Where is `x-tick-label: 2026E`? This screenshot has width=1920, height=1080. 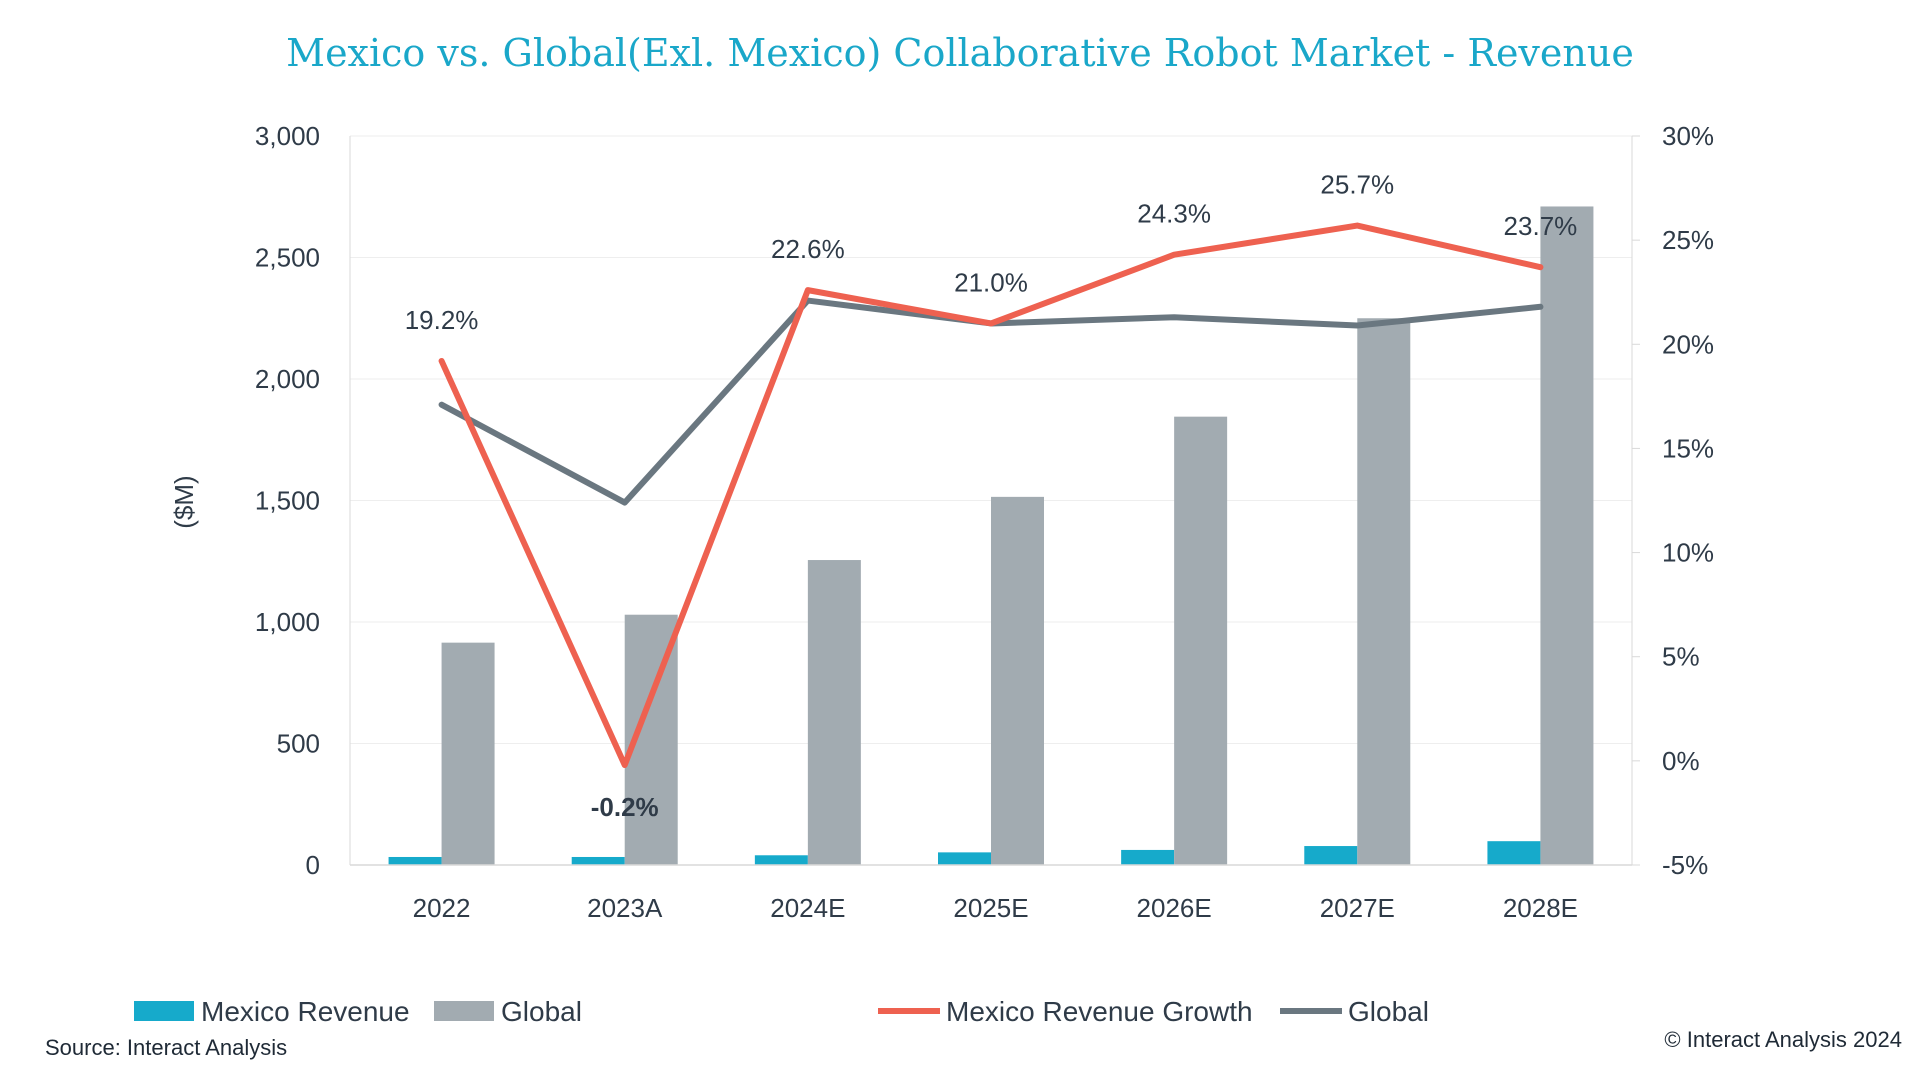 x-tick-label: 2026E is located at coordinates (1174, 908).